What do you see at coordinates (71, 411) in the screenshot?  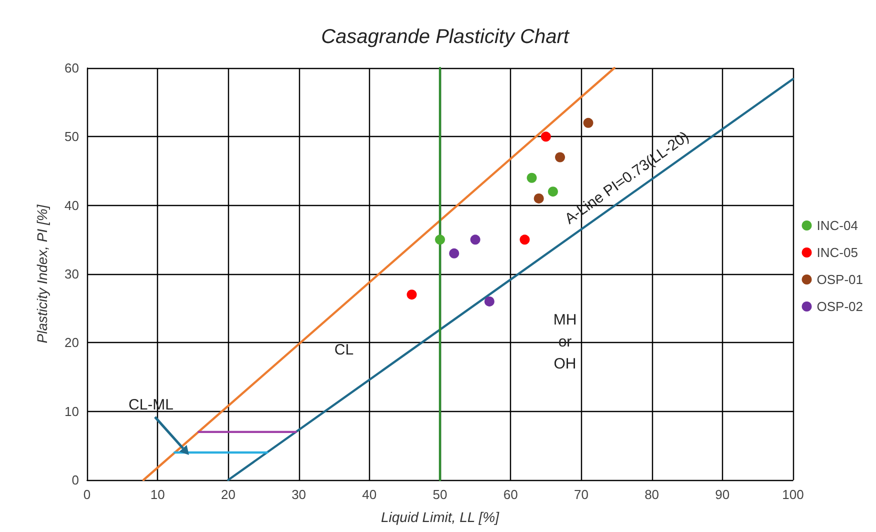 I see `y-tick-label: 10` at bounding box center [71, 411].